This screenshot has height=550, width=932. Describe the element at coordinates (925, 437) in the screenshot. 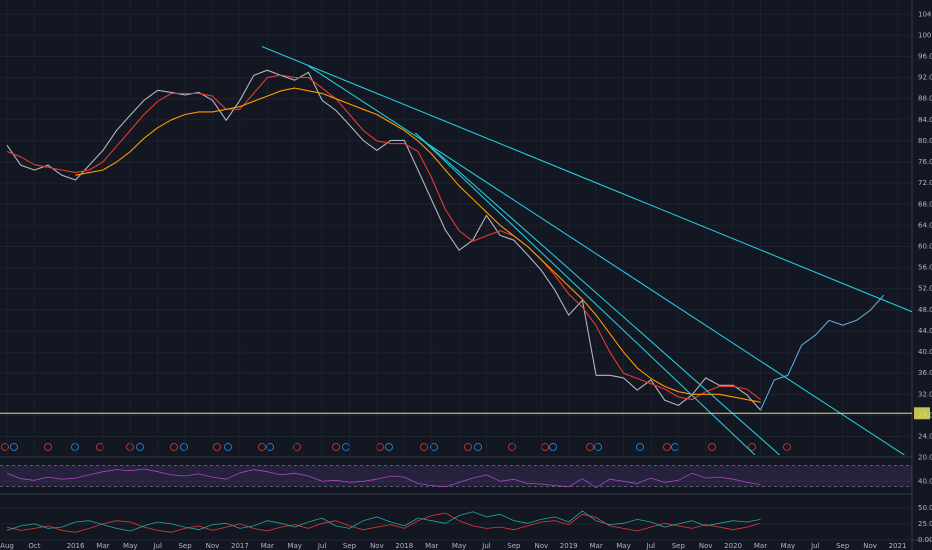

I see `y-tick-label: 24.00` at that location.